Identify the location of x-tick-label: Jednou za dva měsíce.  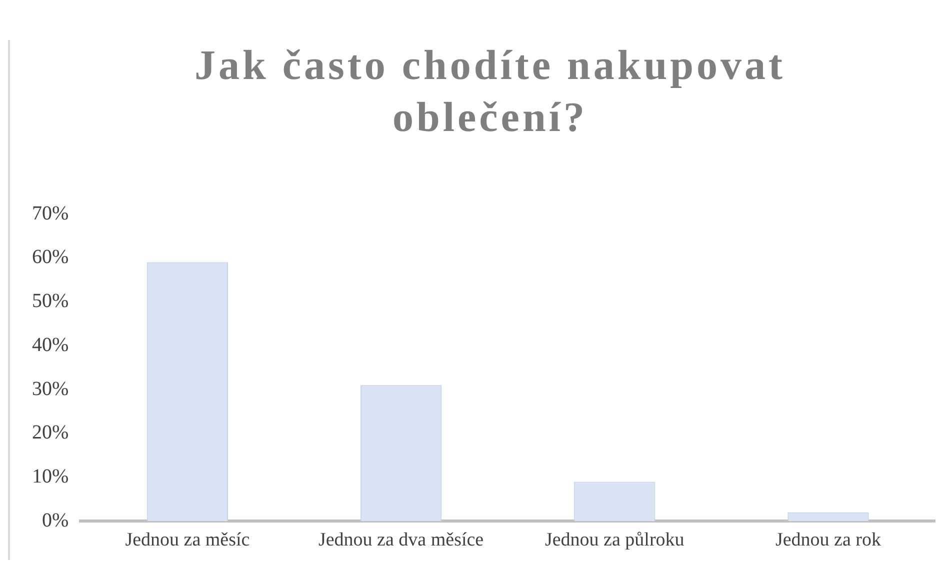
(401, 540).